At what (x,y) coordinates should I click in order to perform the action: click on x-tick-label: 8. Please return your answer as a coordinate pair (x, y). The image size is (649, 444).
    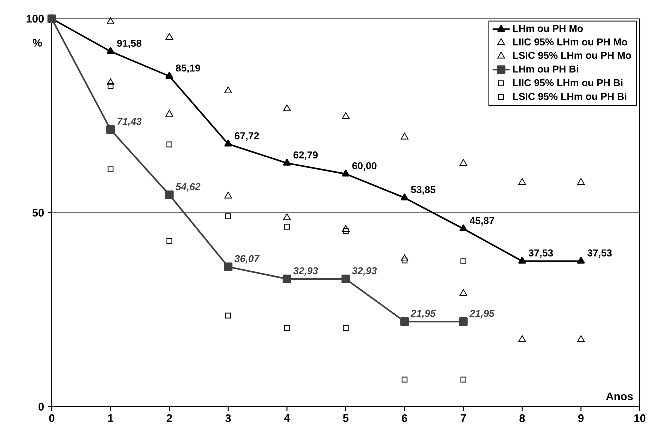
    Looking at the image, I should click on (523, 418).